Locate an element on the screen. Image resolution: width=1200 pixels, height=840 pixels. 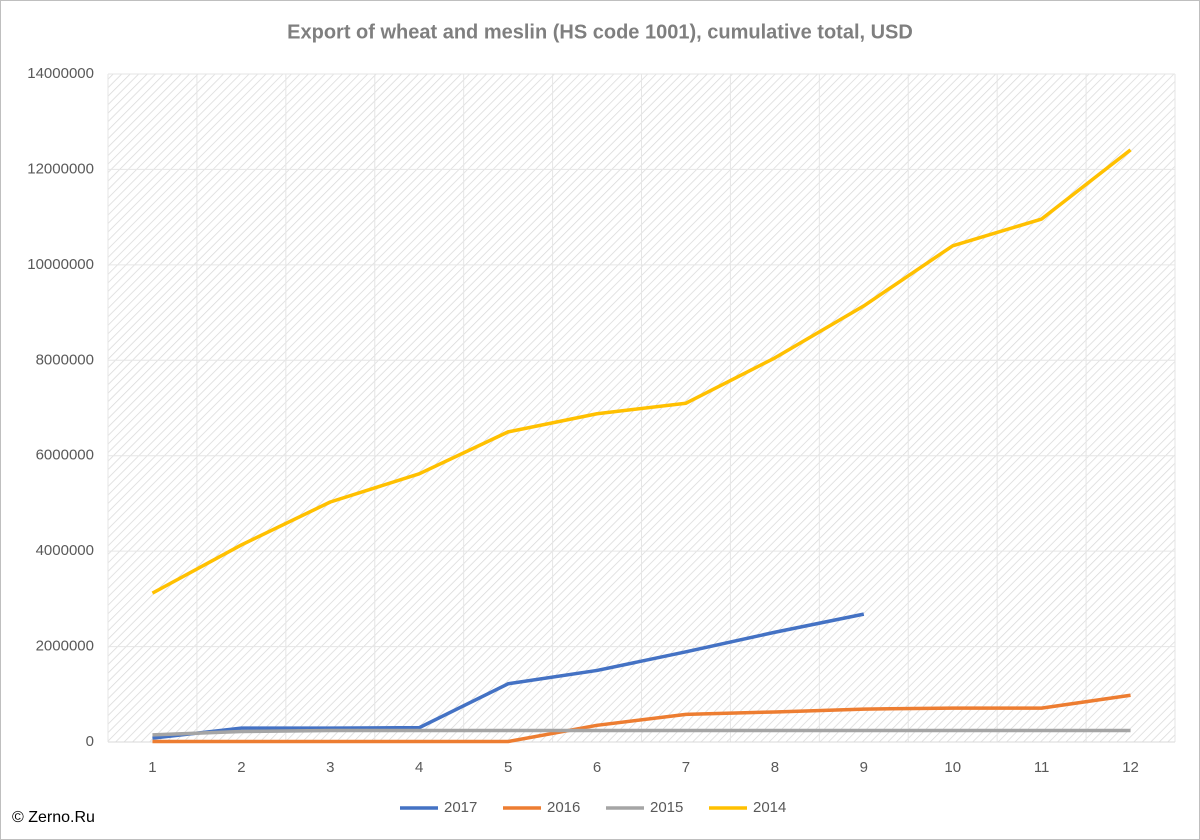
x-tick-label: 2 is located at coordinates (241, 767).